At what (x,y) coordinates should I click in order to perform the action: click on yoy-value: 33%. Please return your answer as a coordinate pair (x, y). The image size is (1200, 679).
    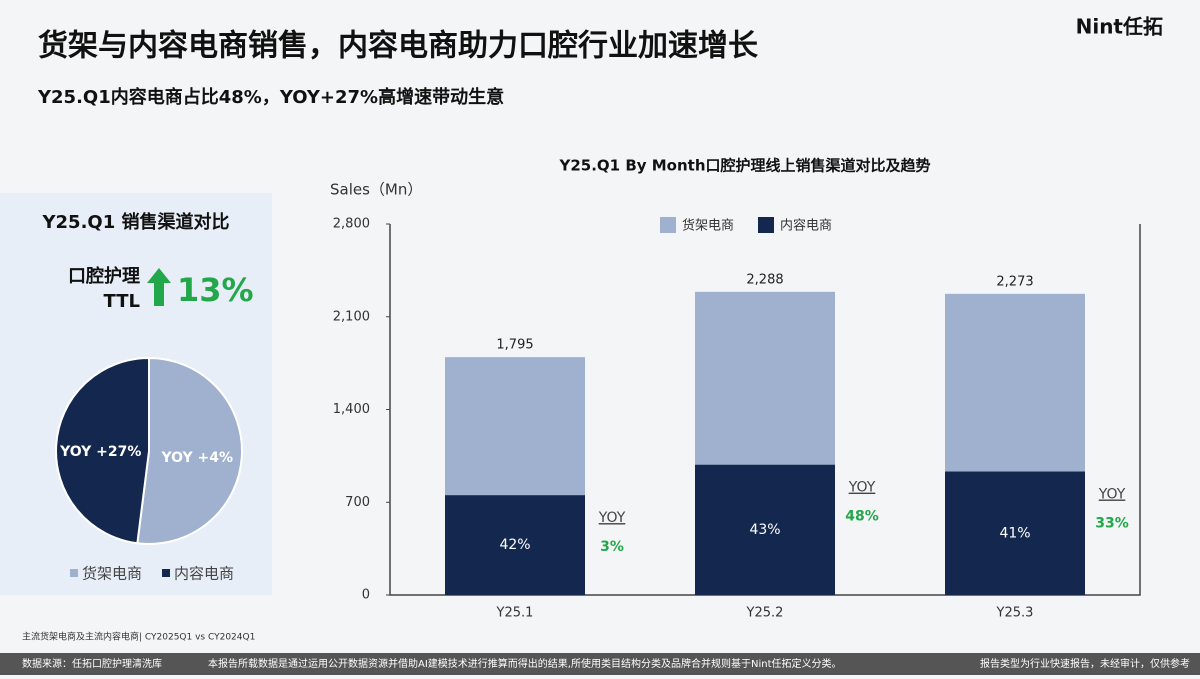
    Looking at the image, I should click on (1112, 524).